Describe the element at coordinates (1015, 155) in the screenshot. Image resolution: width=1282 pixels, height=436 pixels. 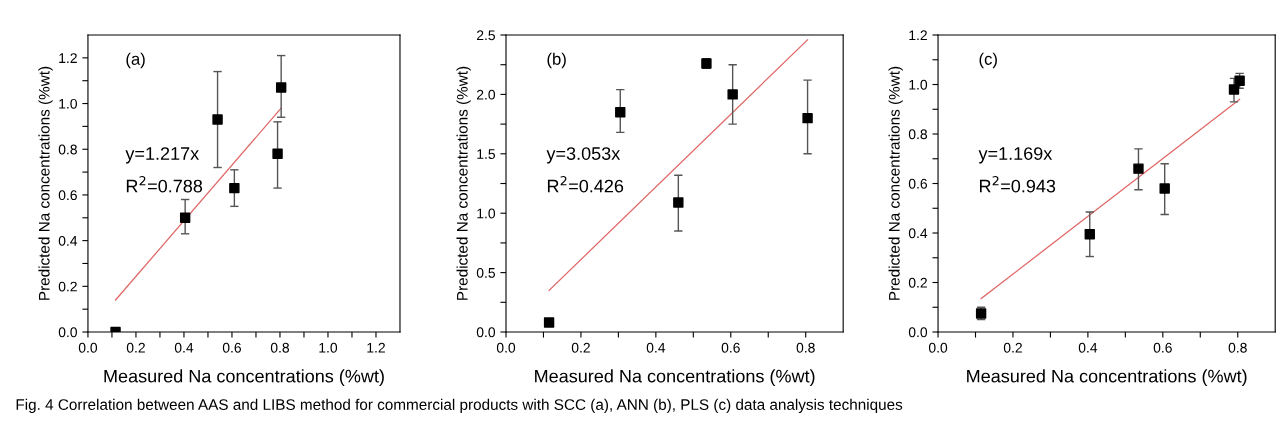
I see `annotation: y=1.169x` at that location.